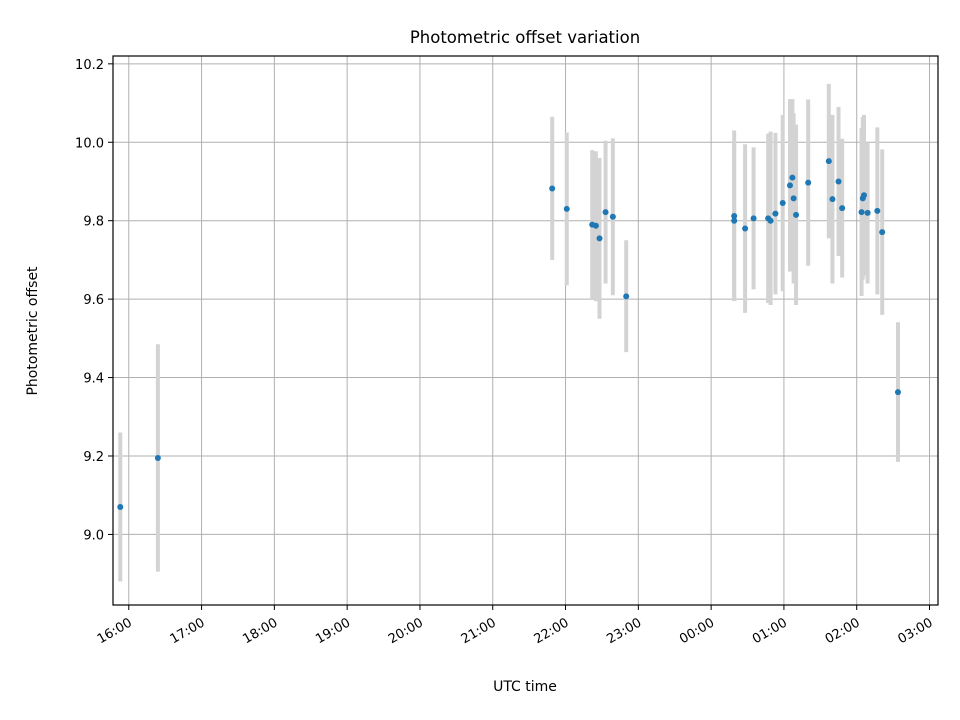 This screenshot has width=960, height=720. I want to click on x-tick-label: 21:00, so click(479, 631).